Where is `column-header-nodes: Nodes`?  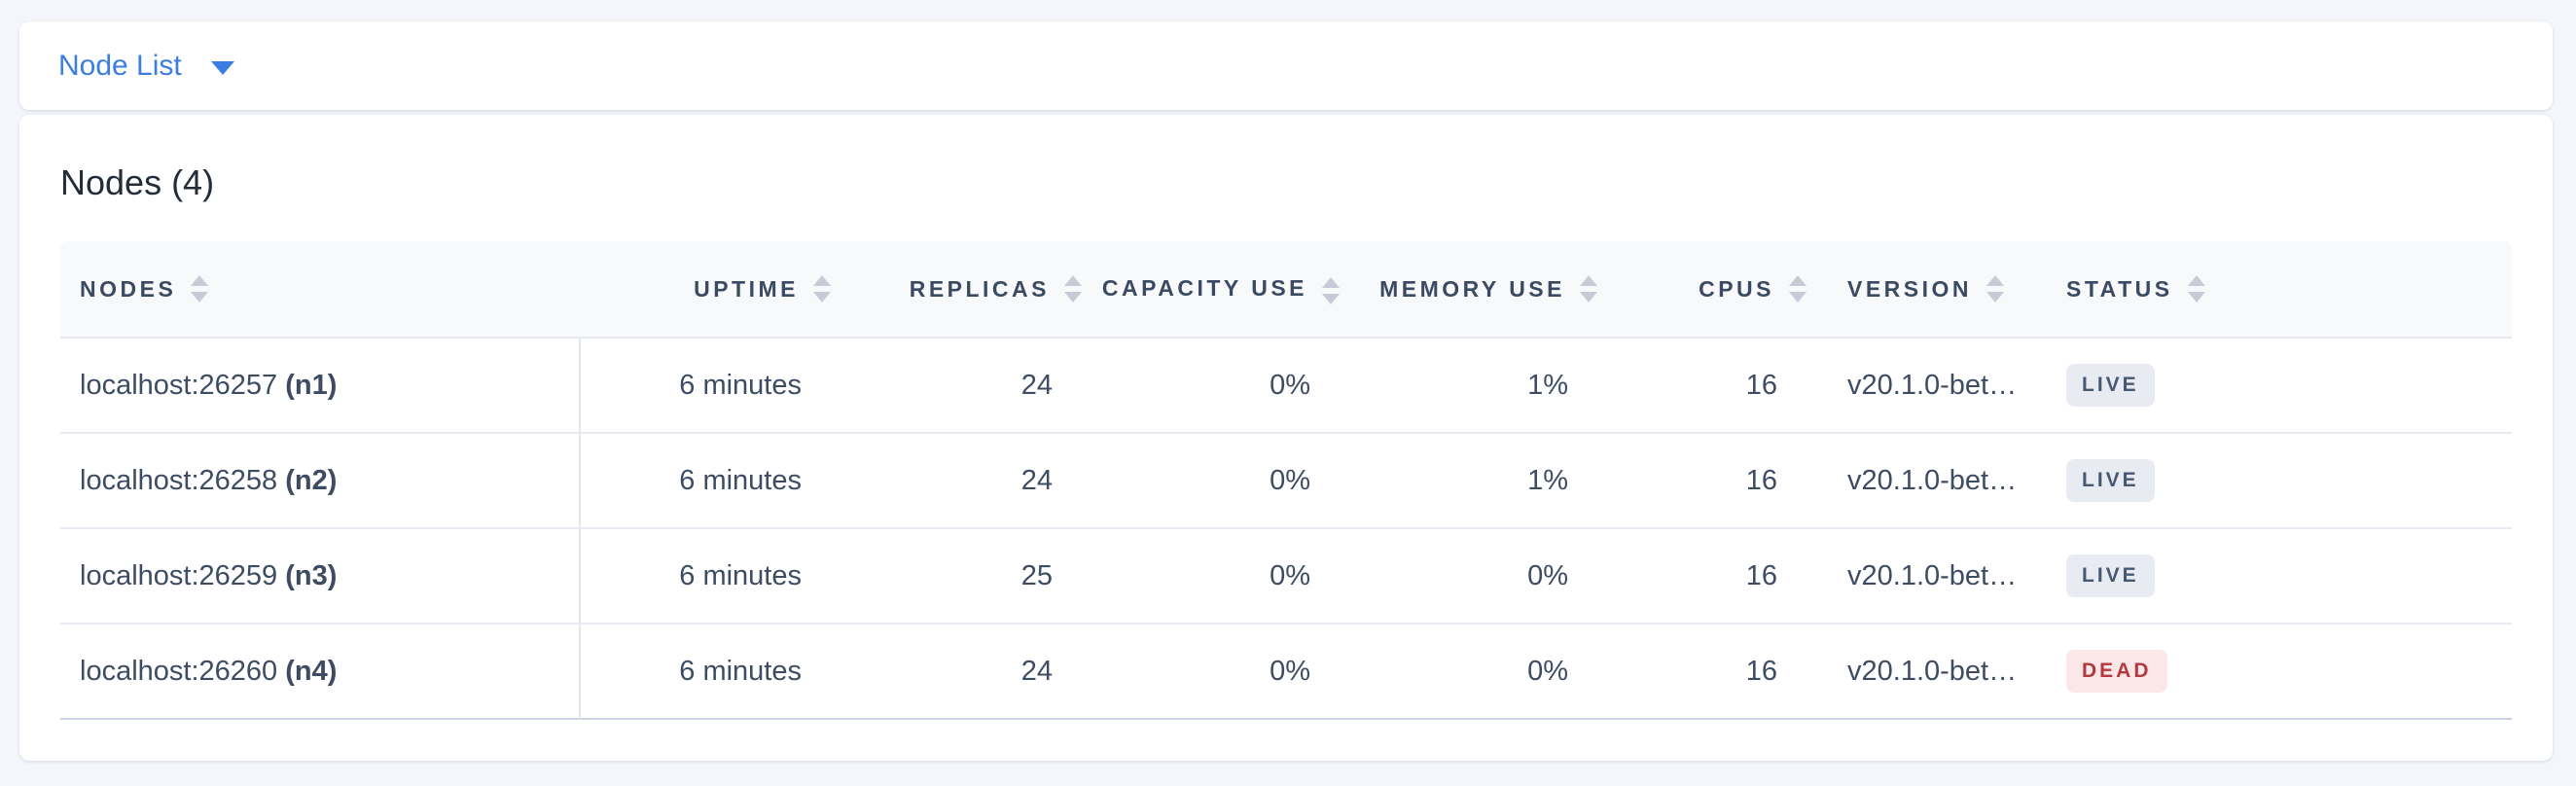
column-header-nodes: Nodes is located at coordinates (320, 290).